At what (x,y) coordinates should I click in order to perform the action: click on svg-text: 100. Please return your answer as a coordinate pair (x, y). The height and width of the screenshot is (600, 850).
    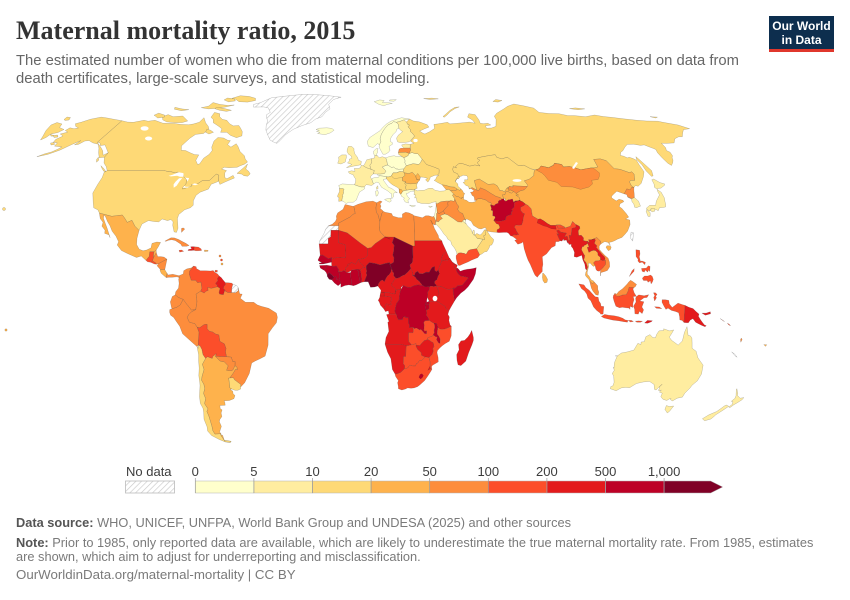
    Looking at the image, I should click on (488, 471).